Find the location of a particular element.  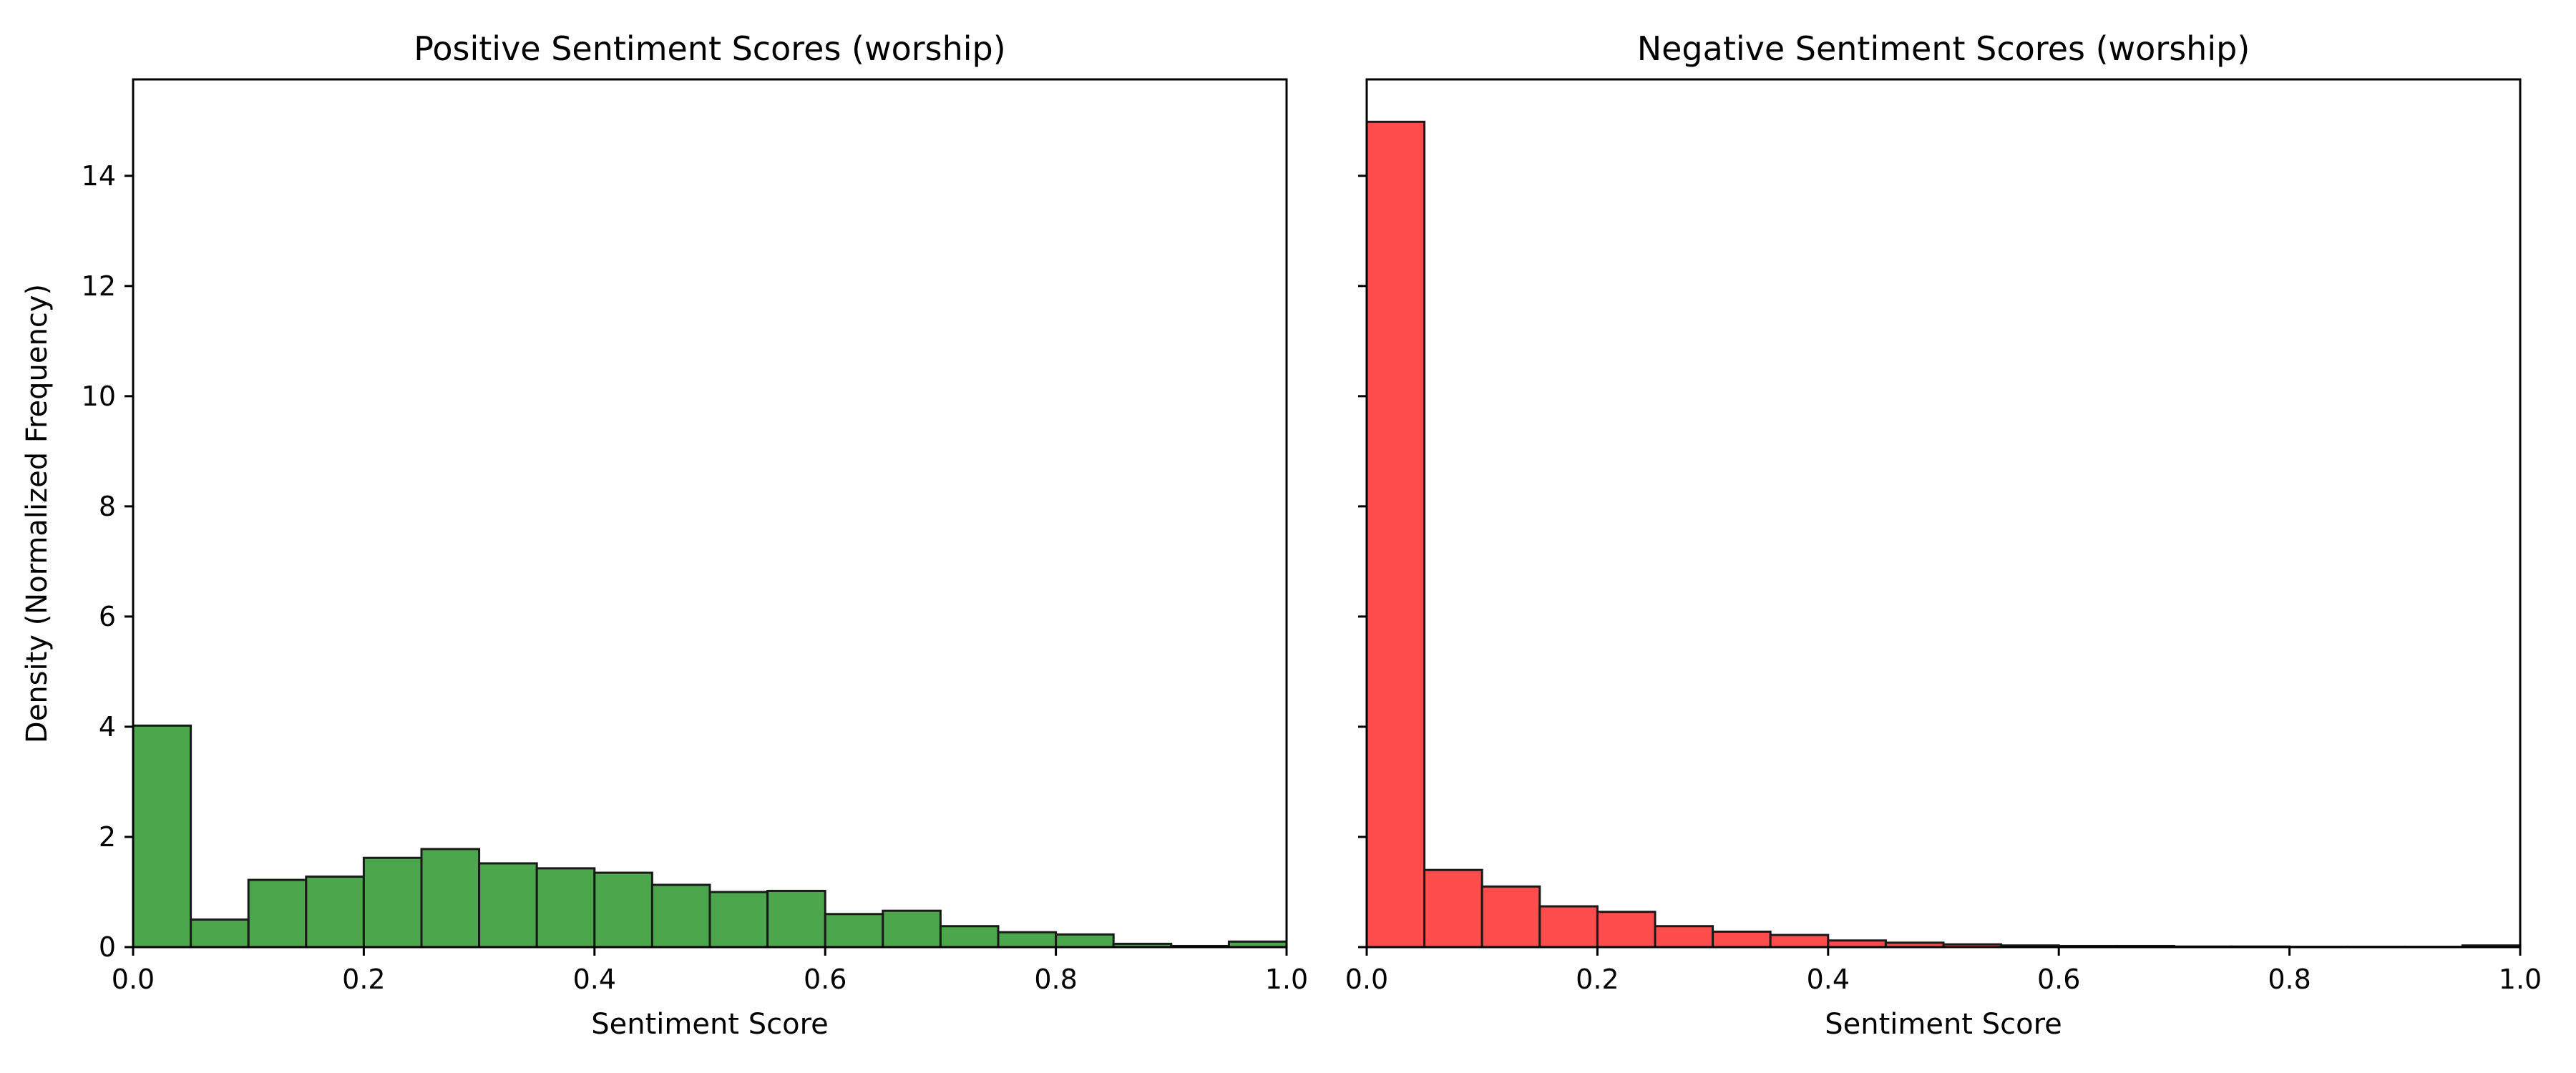

positive-x-tick-label: 0.6 is located at coordinates (825, 979).